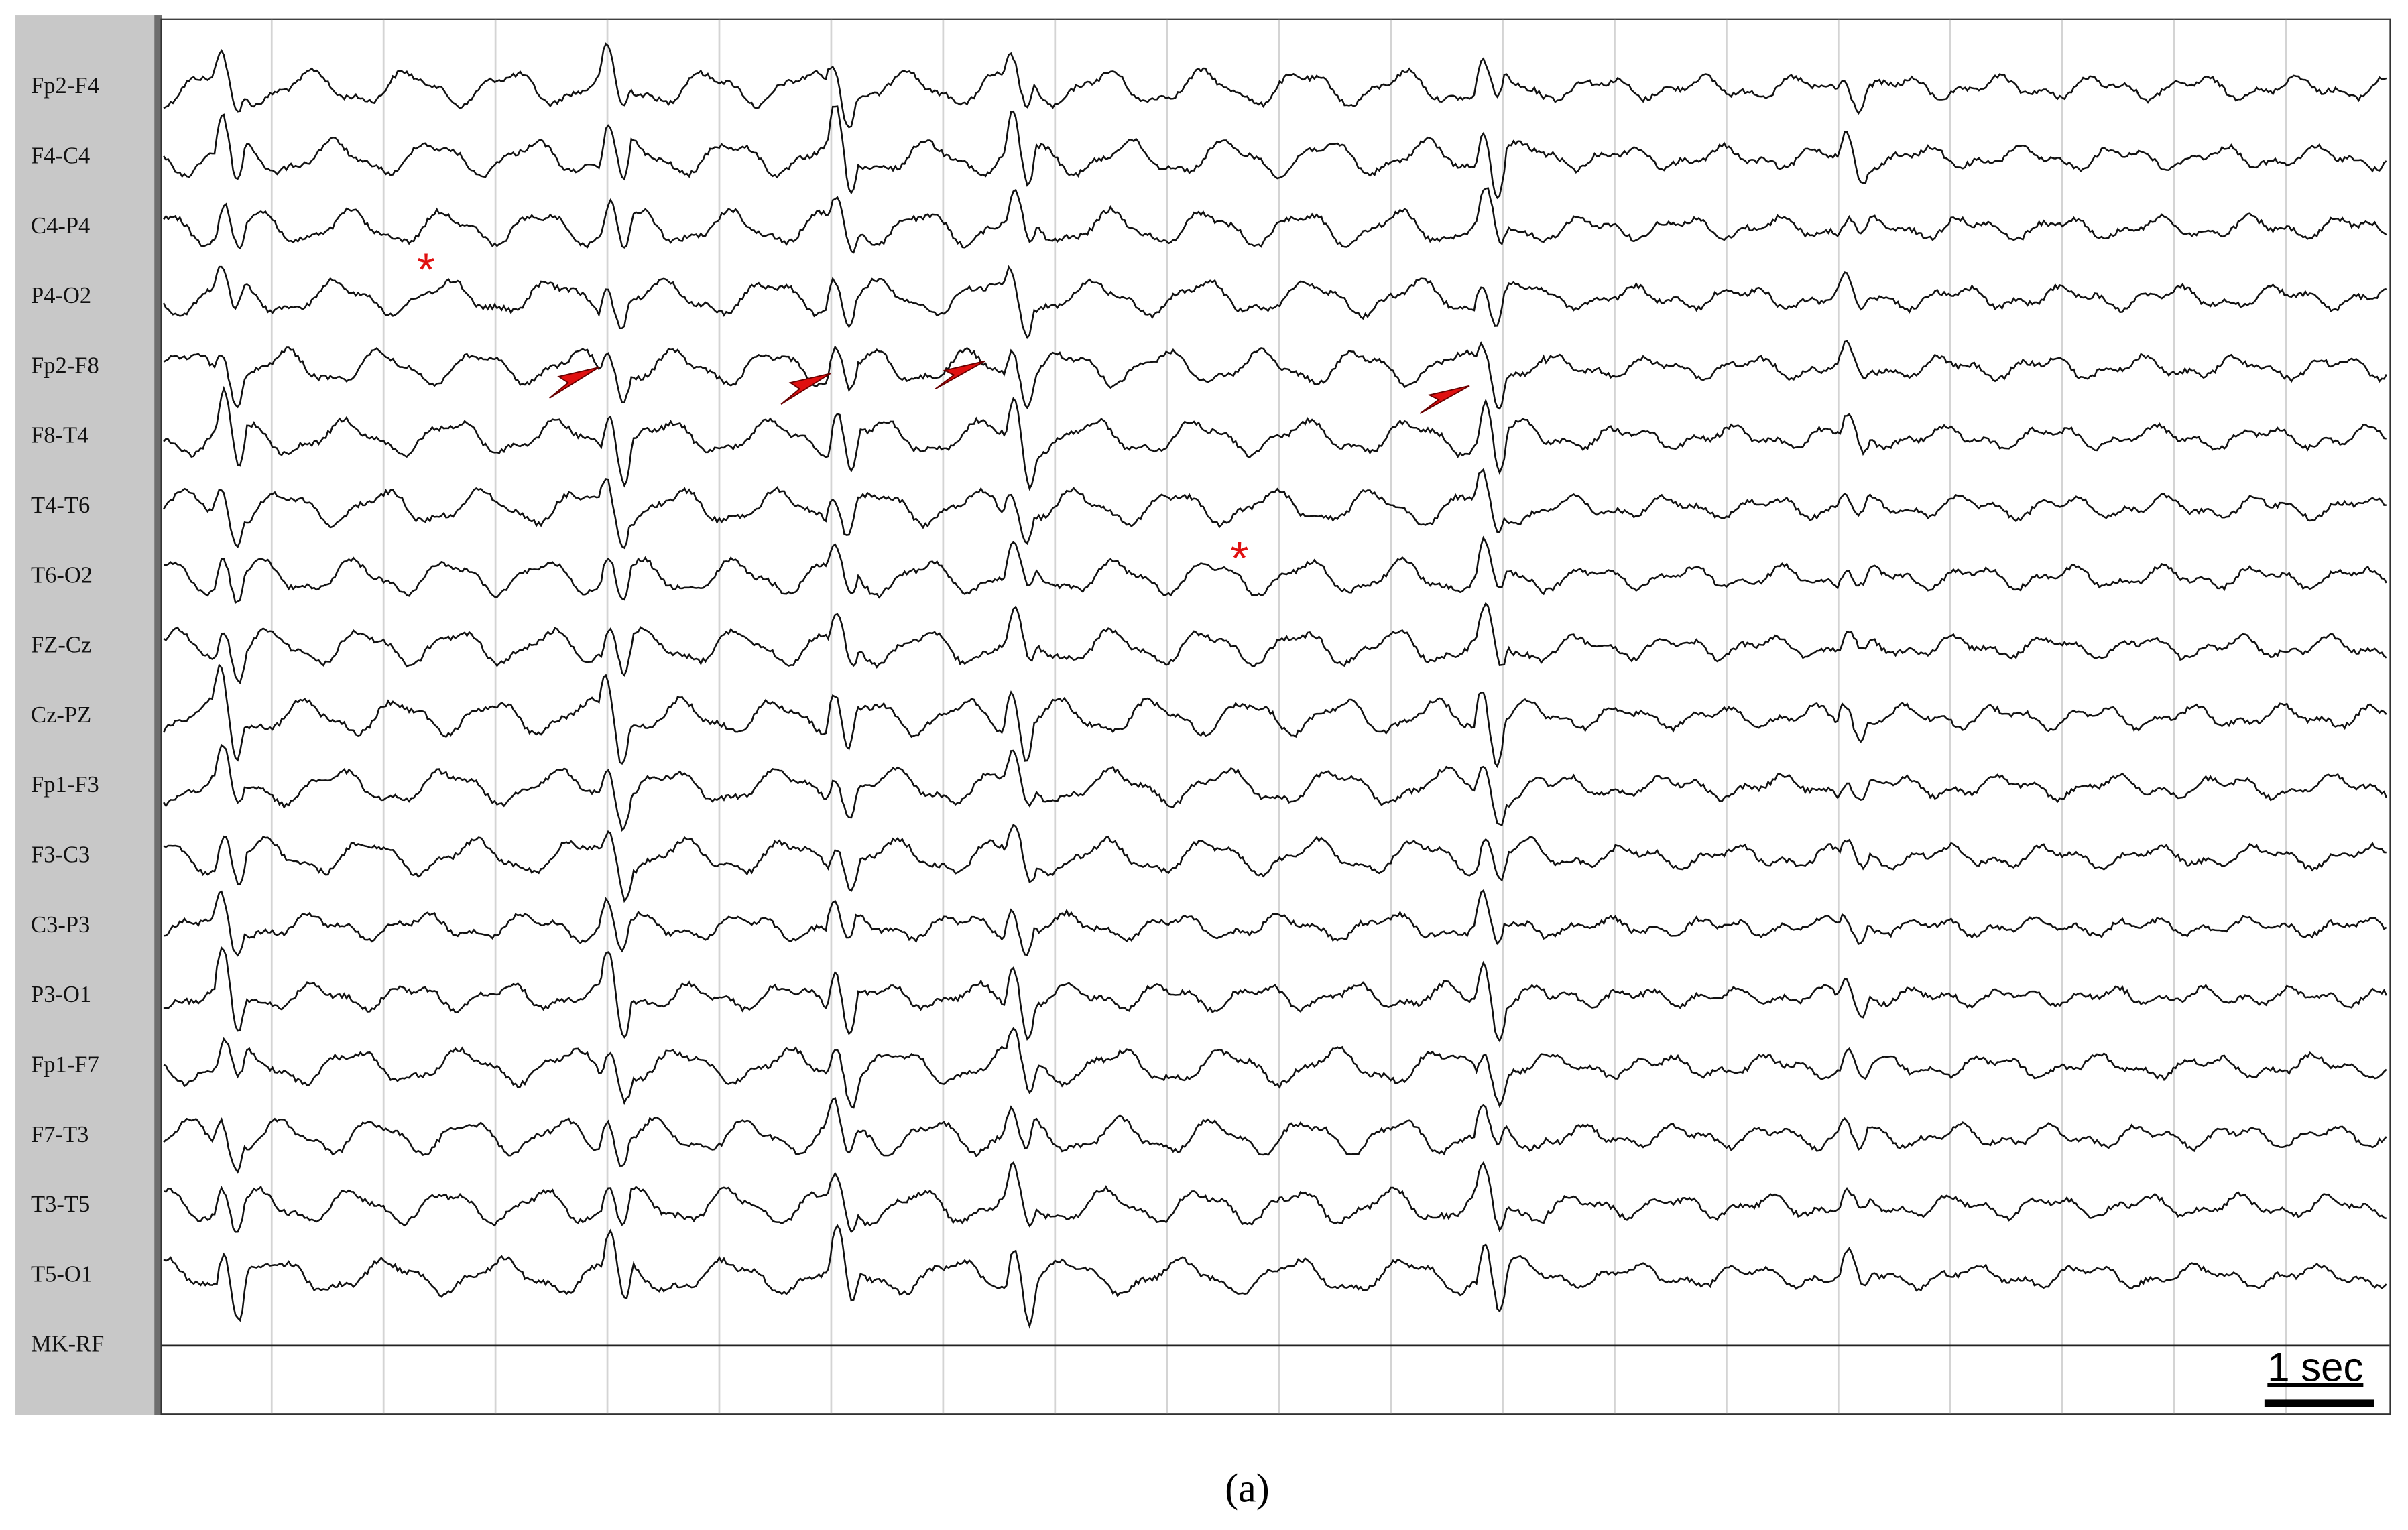 Image resolution: width=2408 pixels, height=1530 pixels. What do you see at coordinates (62, 575) in the screenshot?
I see `channel-label: T6-O2` at bounding box center [62, 575].